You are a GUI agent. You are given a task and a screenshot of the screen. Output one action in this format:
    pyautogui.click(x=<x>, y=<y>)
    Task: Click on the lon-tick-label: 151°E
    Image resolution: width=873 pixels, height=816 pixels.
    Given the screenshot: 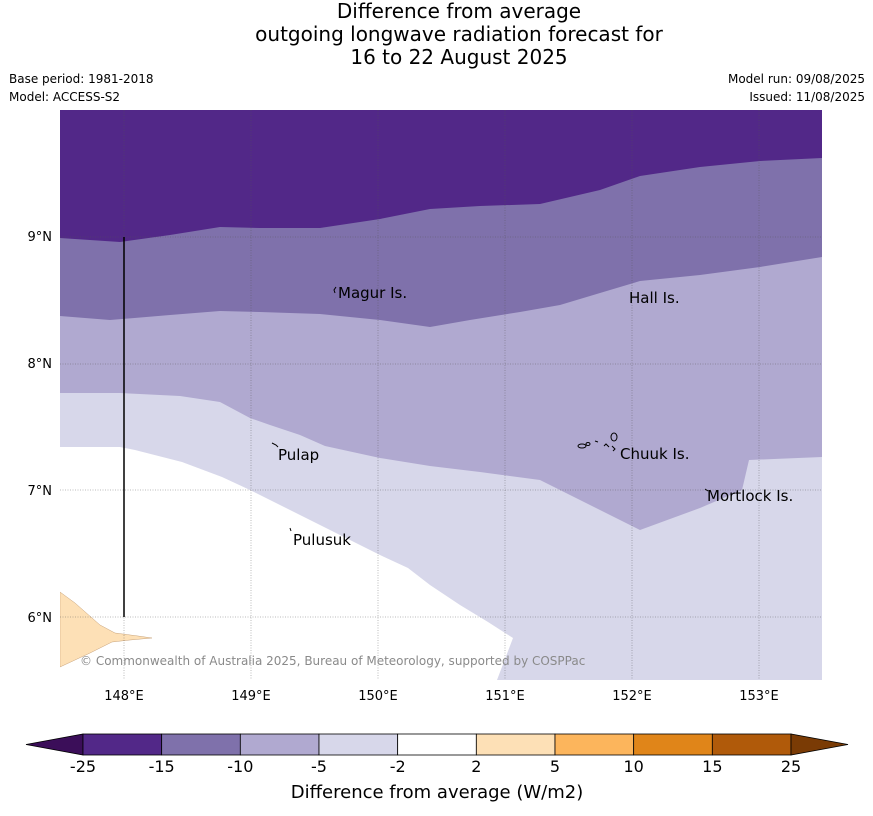 What is the action you would take?
    pyautogui.click(x=505, y=696)
    